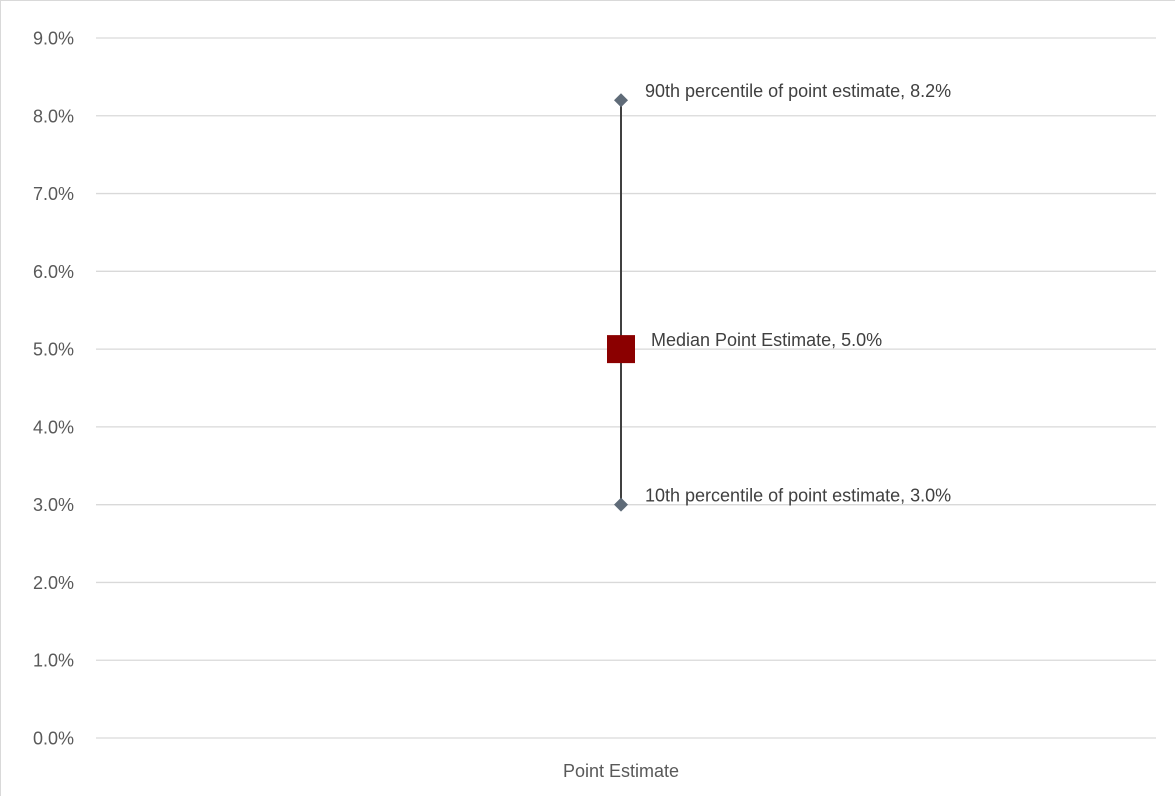 Image resolution: width=1175 pixels, height=797 pixels. I want to click on y-tick-label: 5.0%, so click(53, 350).